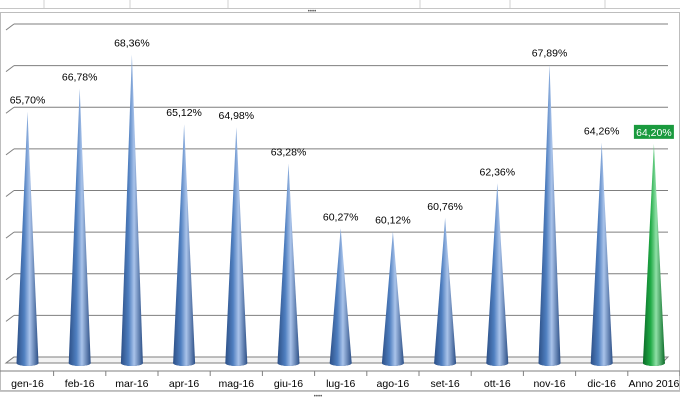 Image resolution: width=680 pixels, height=400 pixels. I want to click on data-label: 60,12%, so click(393, 221).